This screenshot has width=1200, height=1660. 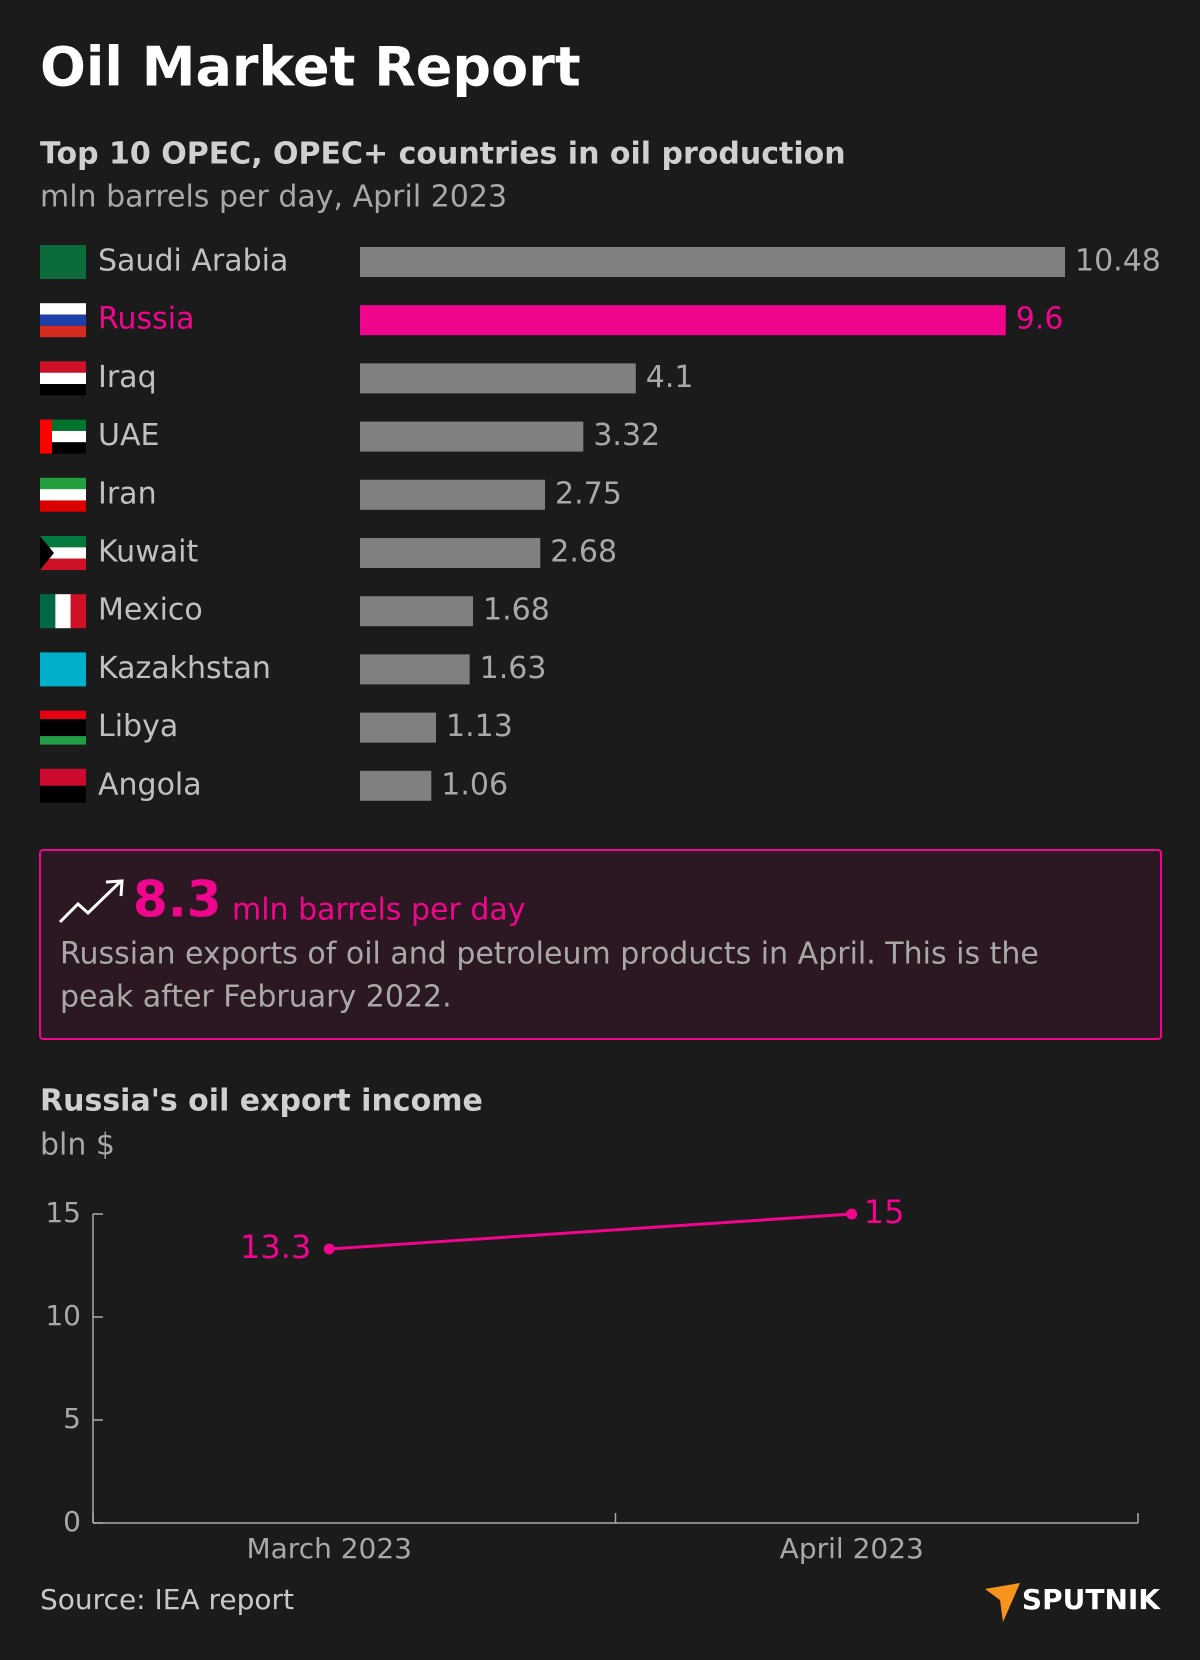 I want to click on callout-box, so click(x=600, y=944).